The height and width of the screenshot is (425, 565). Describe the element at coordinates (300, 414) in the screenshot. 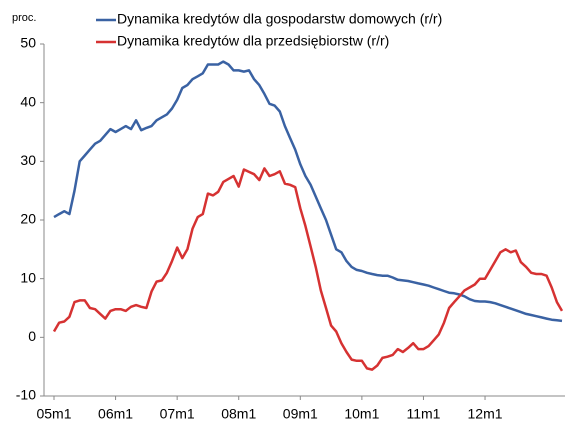

I see `x-tick-label: 09m1` at that location.